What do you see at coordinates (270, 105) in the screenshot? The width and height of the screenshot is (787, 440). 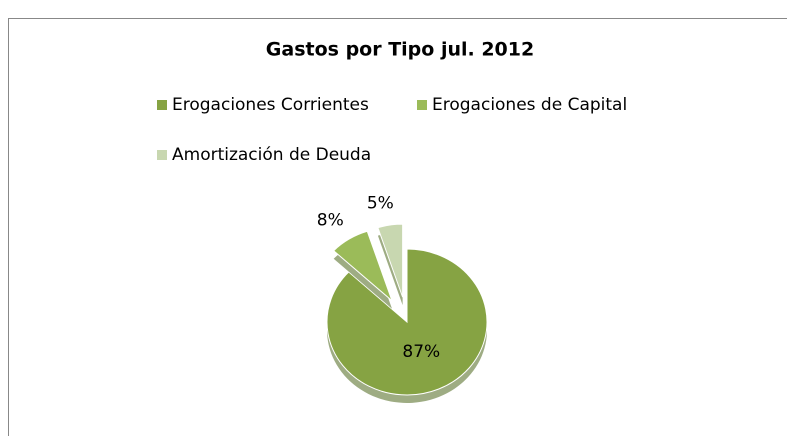 I see `legend-label: Erogaciones Corrientes` at bounding box center [270, 105].